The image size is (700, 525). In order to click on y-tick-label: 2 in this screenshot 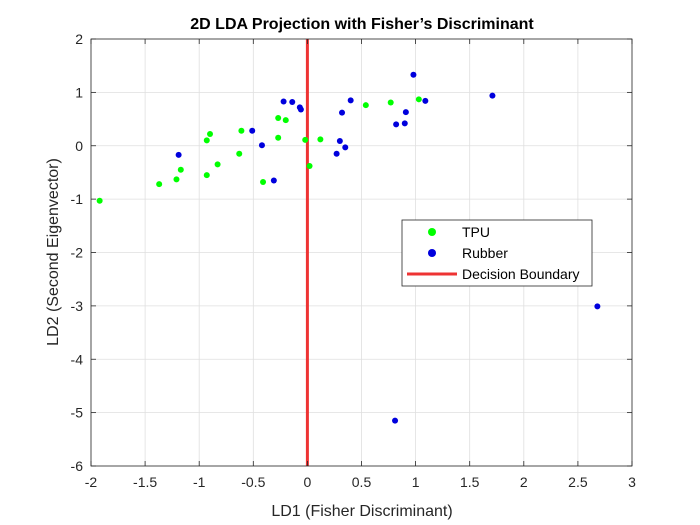, I will do `click(79, 39)`.